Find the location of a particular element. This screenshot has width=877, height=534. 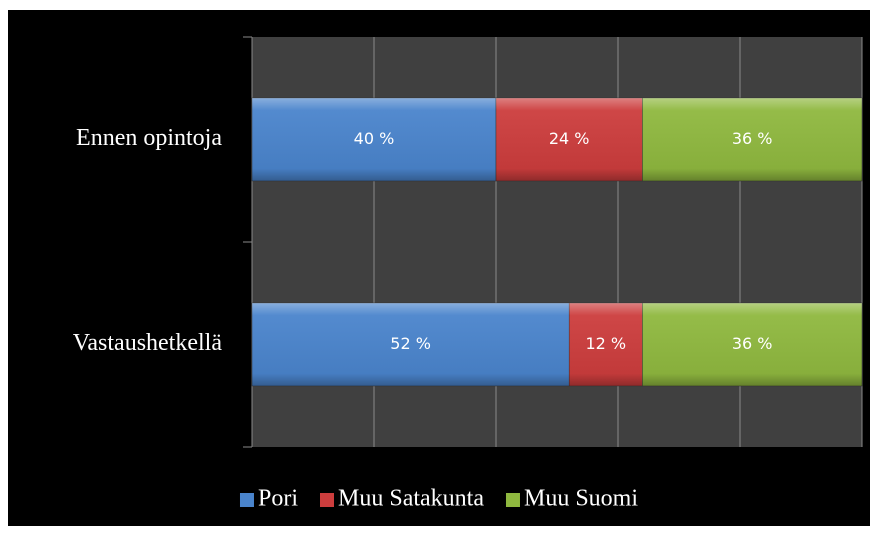

value-label: 12 % is located at coordinates (605, 343).